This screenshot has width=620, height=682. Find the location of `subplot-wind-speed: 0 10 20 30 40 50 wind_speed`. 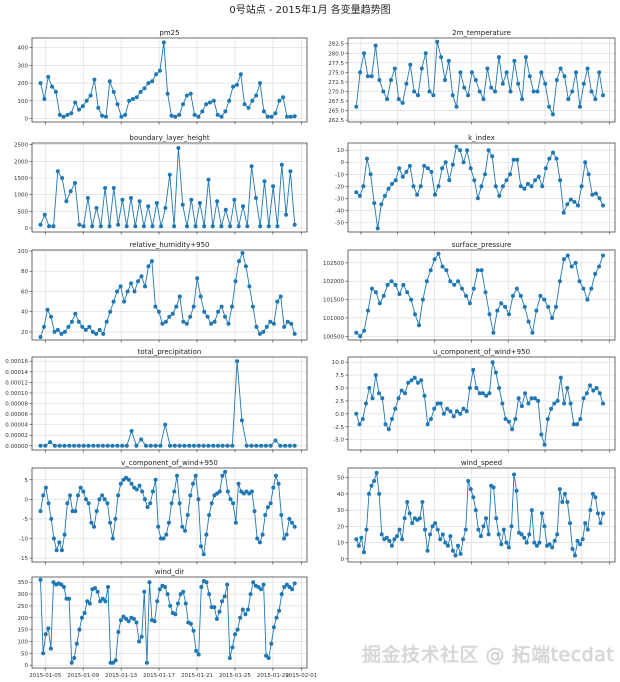

subplot-wind-speed: 0 10 20 30 40 50 wind_speed is located at coordinates (476, 512).